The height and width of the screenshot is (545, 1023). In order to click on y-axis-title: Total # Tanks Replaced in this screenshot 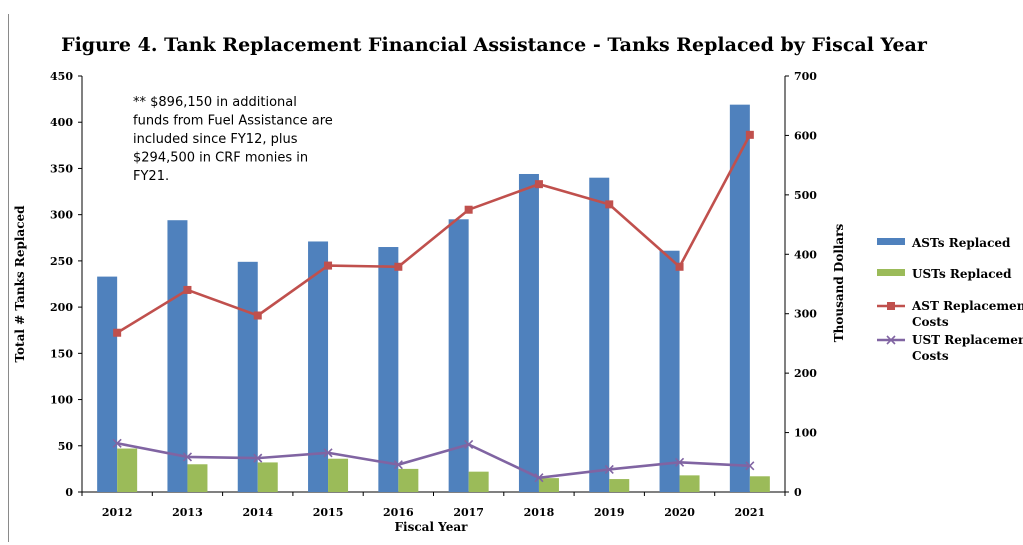, I will do `click(20, 284)`.